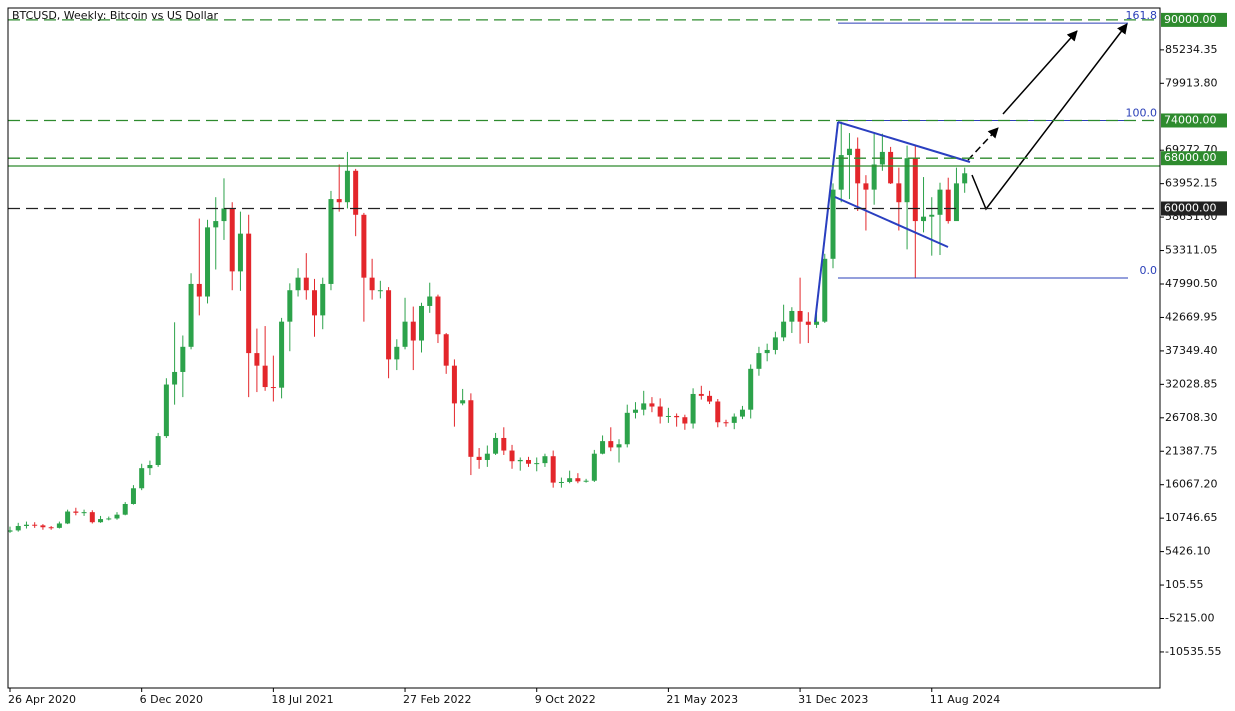 The width and height of the screenshot is (1235, 711). What do you see at coordinates (904, 142) in the screenshot?
I see `flag-upper` at bounding box center [904, 142].